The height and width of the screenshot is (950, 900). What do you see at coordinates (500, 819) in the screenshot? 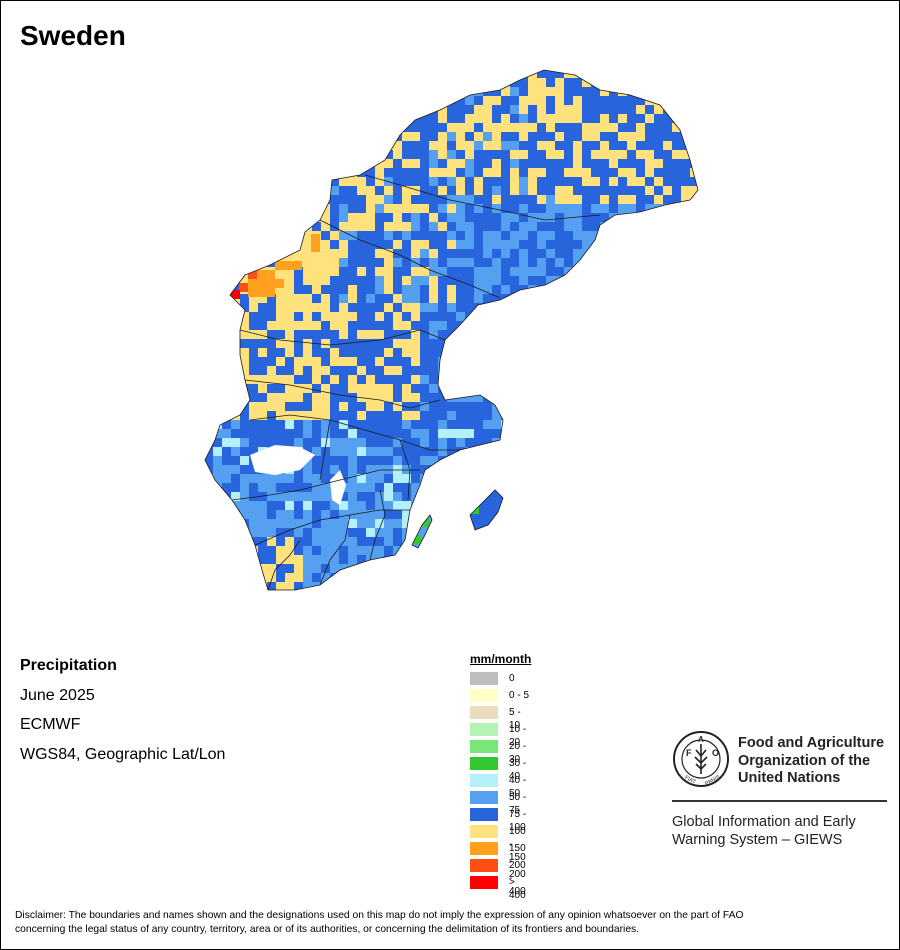
I see `legend-item: 75 - 100` at bounding box center [500, 819].